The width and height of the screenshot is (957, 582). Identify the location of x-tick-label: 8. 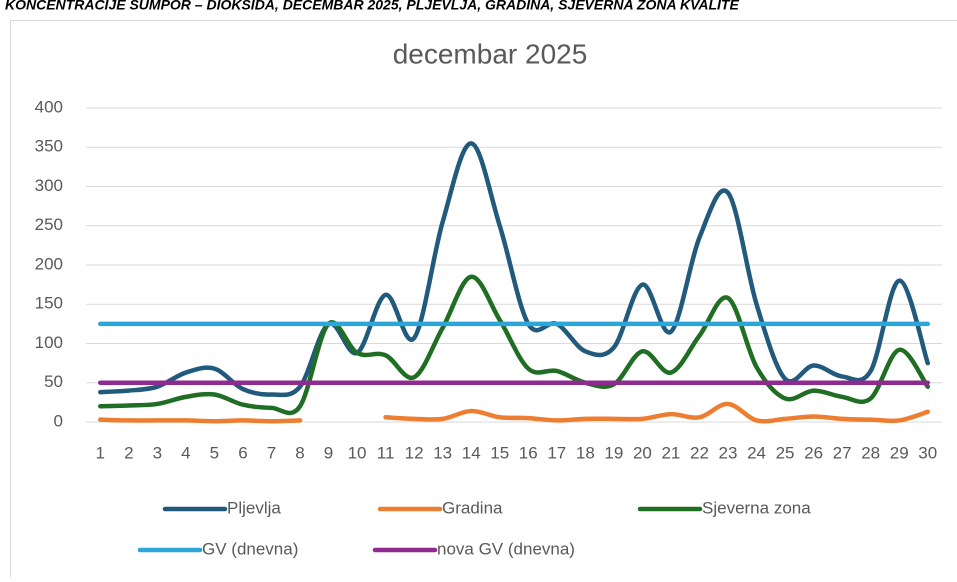
(299, 452).